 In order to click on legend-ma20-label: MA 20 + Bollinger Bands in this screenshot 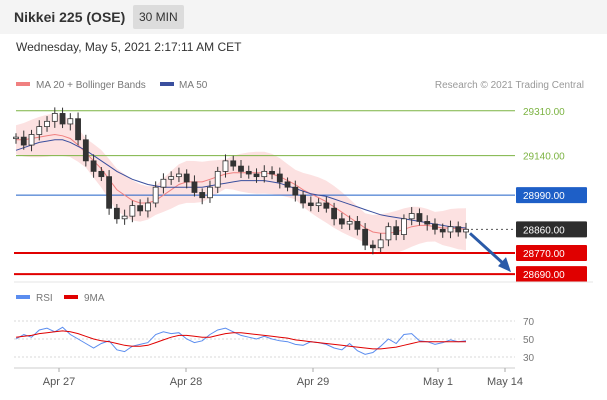, I will do `click(91, 85)`.